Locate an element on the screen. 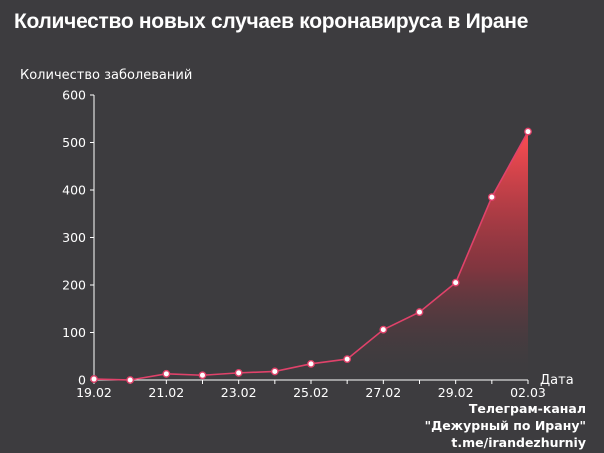 This screenshot has width=604, height=453. credits-line-link: t.me/irandezhurniy is located at coordinates (518, 442).